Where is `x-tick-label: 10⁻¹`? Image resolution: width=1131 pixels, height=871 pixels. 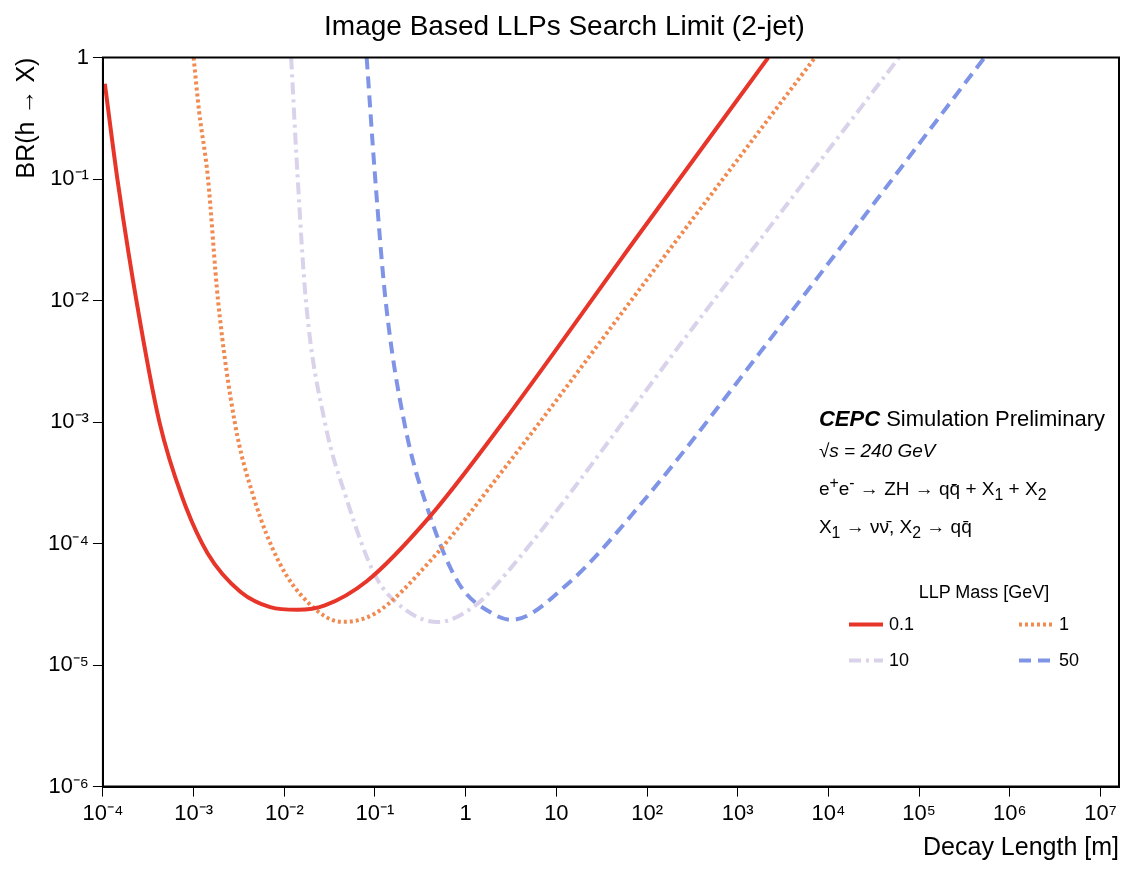 x-tick-label: 10⁻¹ is located at coordinates (375, 812).